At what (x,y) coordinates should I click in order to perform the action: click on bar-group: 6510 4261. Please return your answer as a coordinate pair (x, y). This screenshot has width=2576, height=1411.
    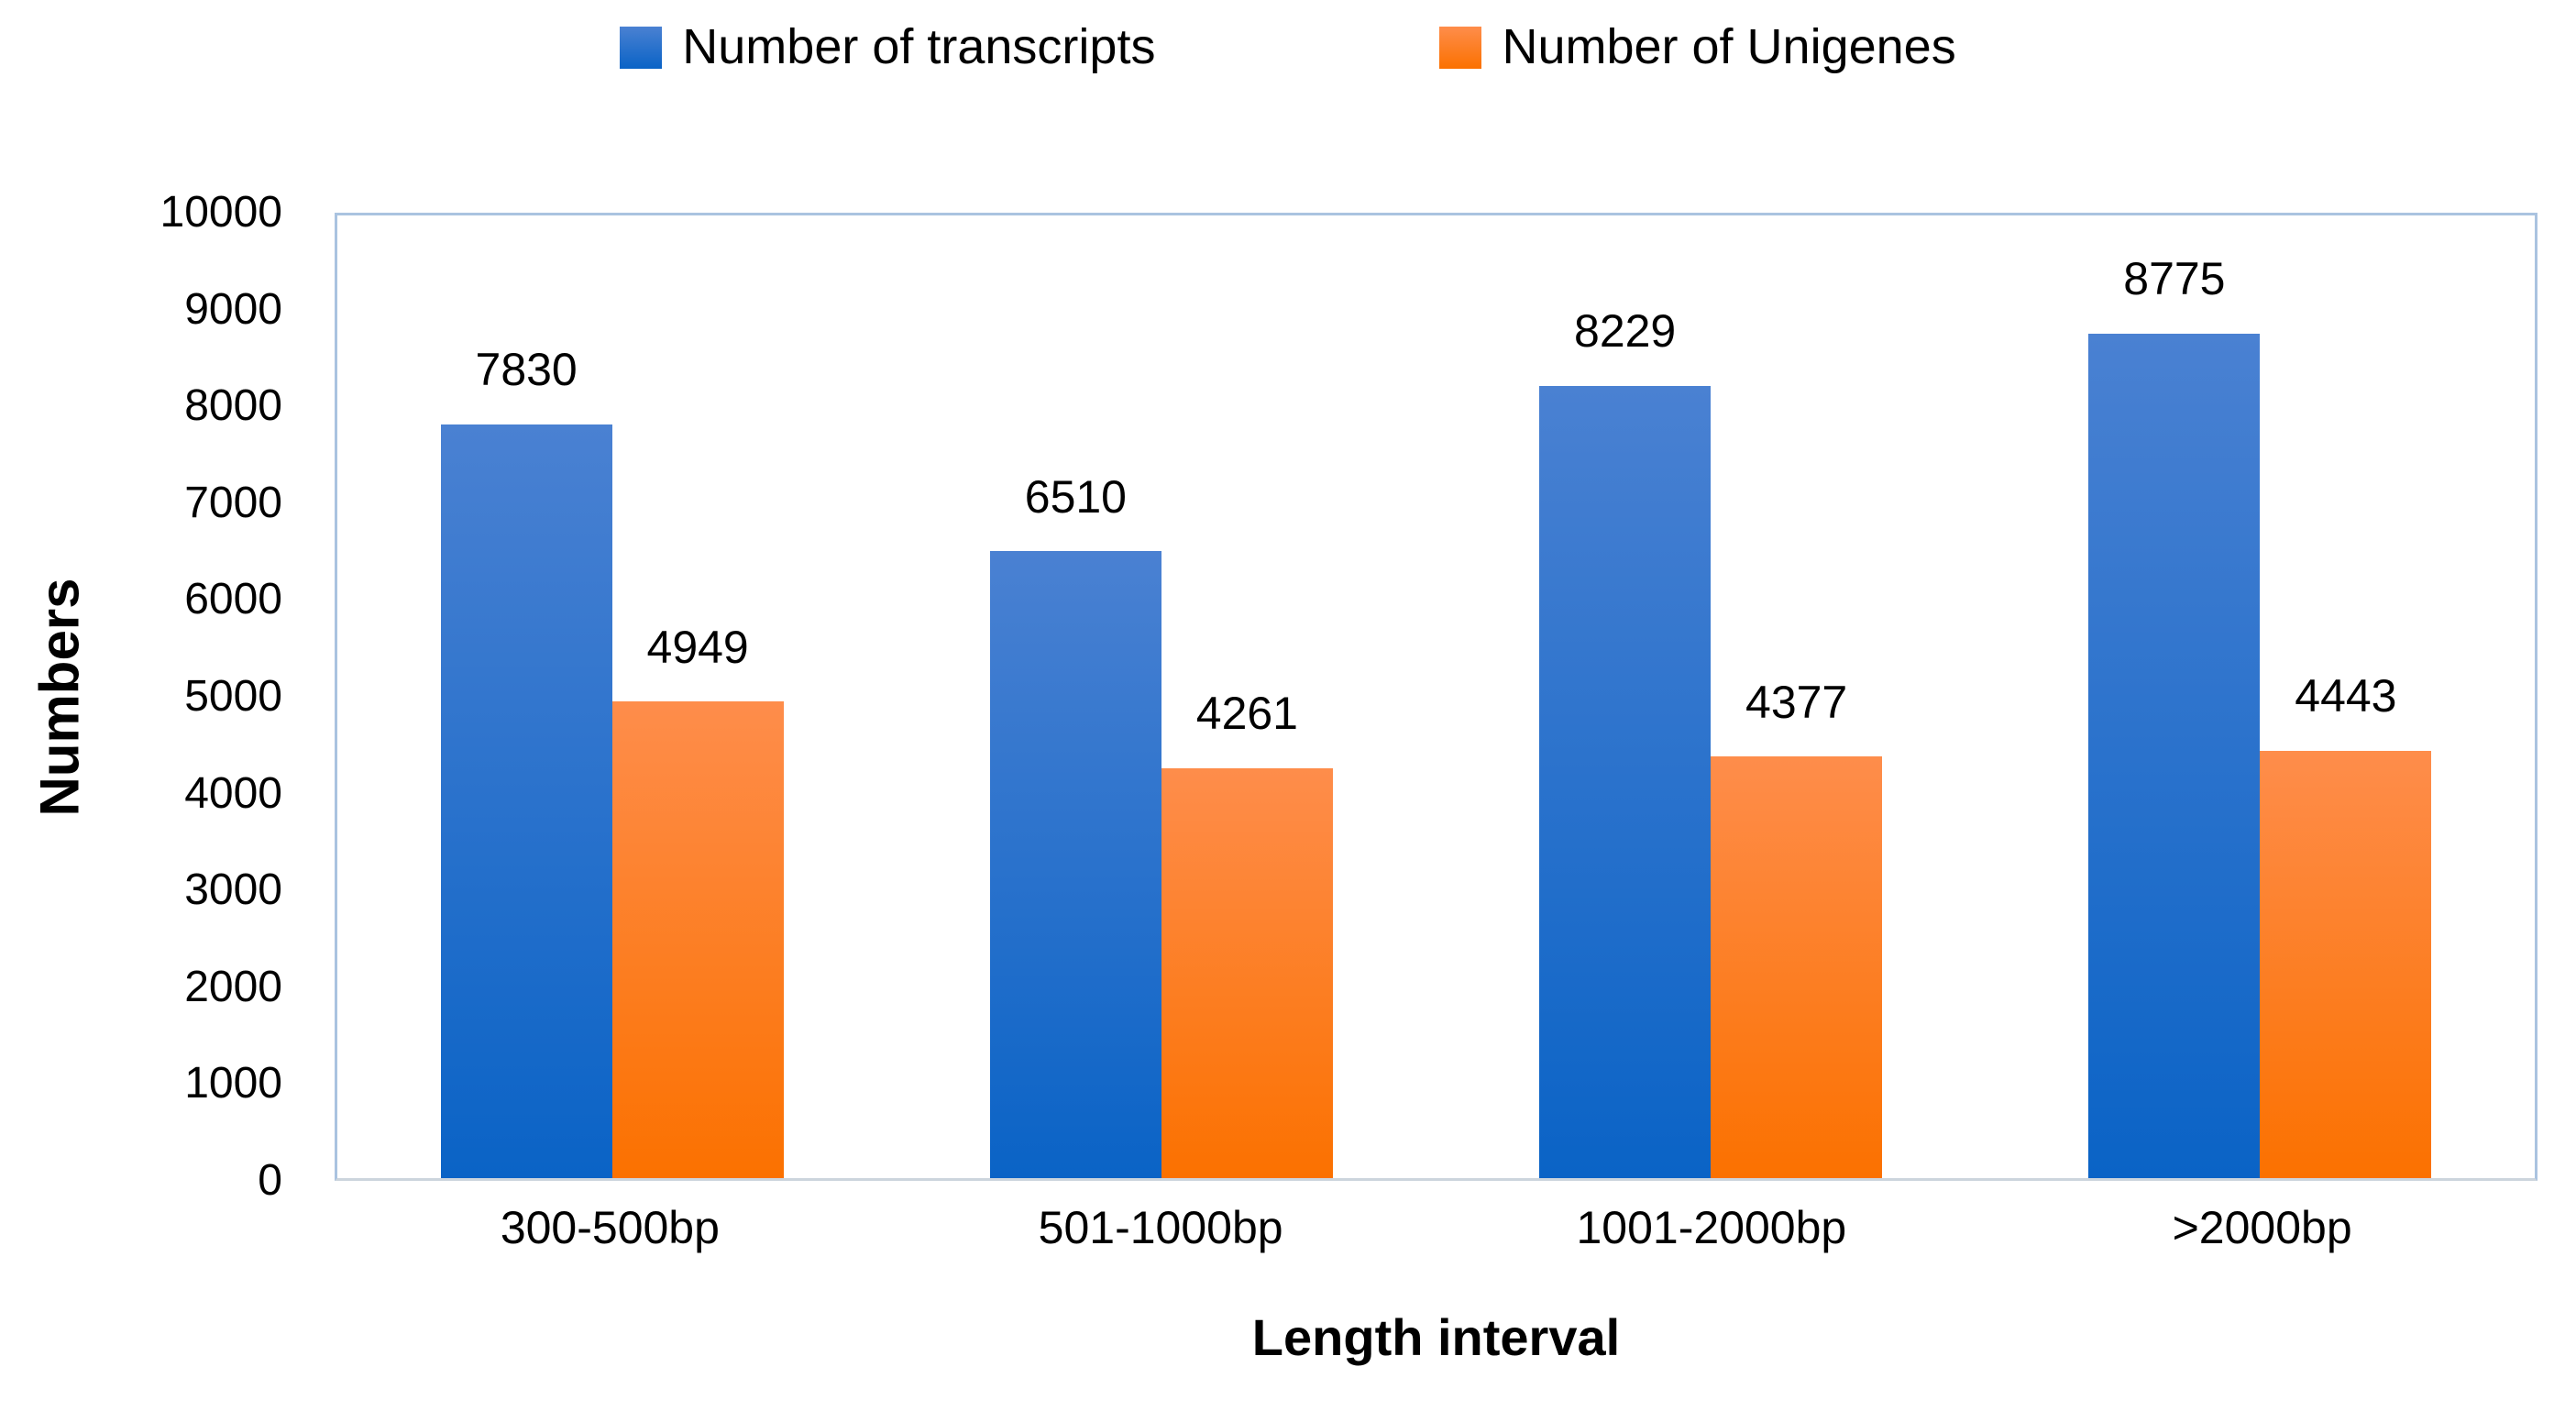
    Looking at the image, I should click on (1161, 696).